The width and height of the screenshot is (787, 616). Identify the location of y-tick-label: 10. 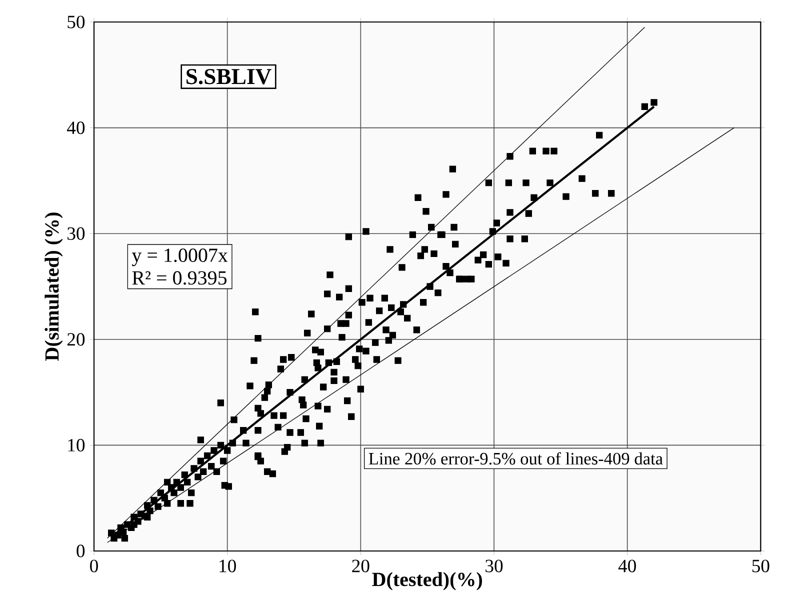
(76, 445).